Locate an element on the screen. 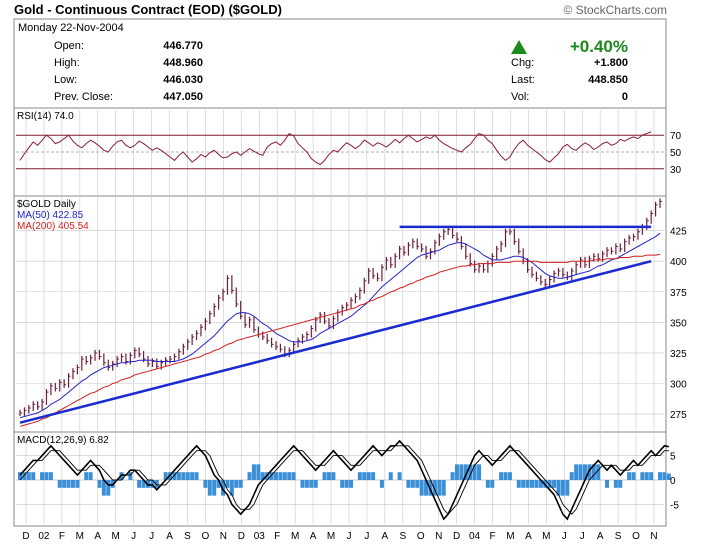 This screenshot has height=545, width=701. last-value: 448.850 is located at coordinates (608, 80).